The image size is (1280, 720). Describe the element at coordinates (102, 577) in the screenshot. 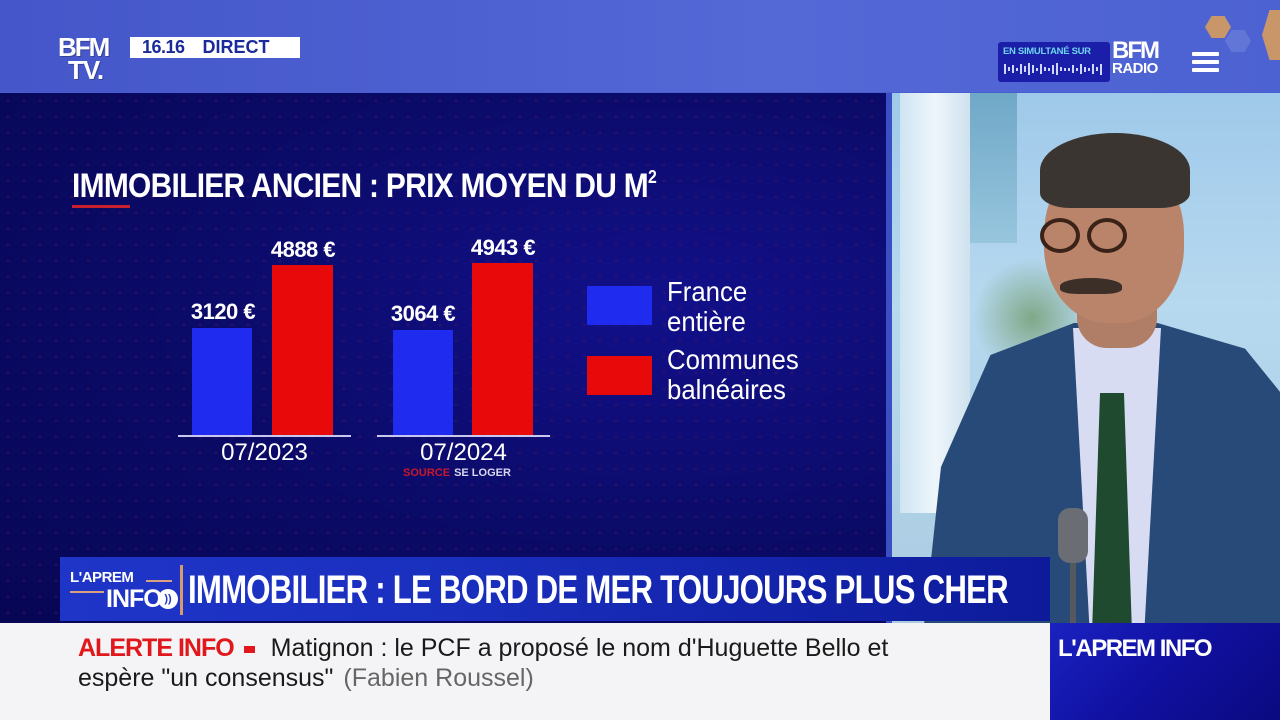

I see `show-logo-line1: L'APREM` at that location.